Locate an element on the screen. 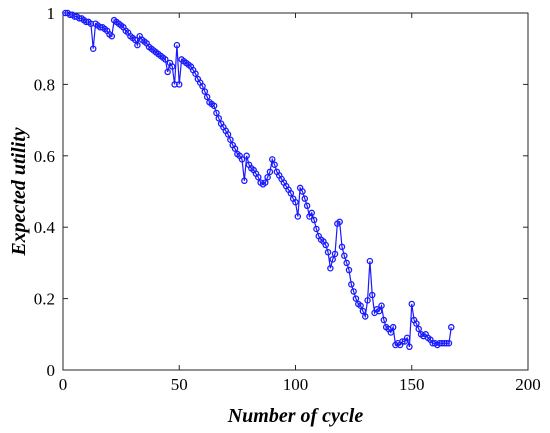 The image size is (550, 433). y-tick-label: 0.4 is located at coordinates (45, 227).